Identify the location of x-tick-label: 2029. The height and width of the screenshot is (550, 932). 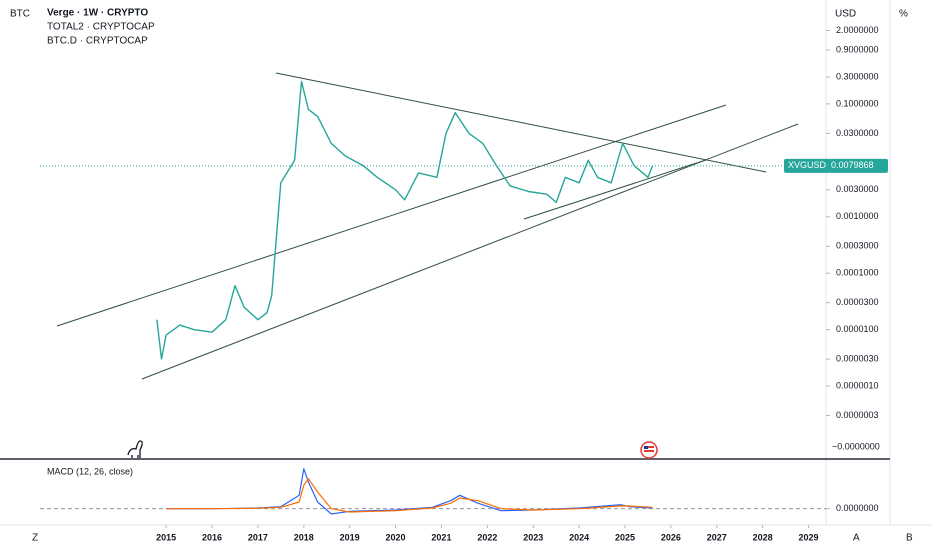
(809, 537).